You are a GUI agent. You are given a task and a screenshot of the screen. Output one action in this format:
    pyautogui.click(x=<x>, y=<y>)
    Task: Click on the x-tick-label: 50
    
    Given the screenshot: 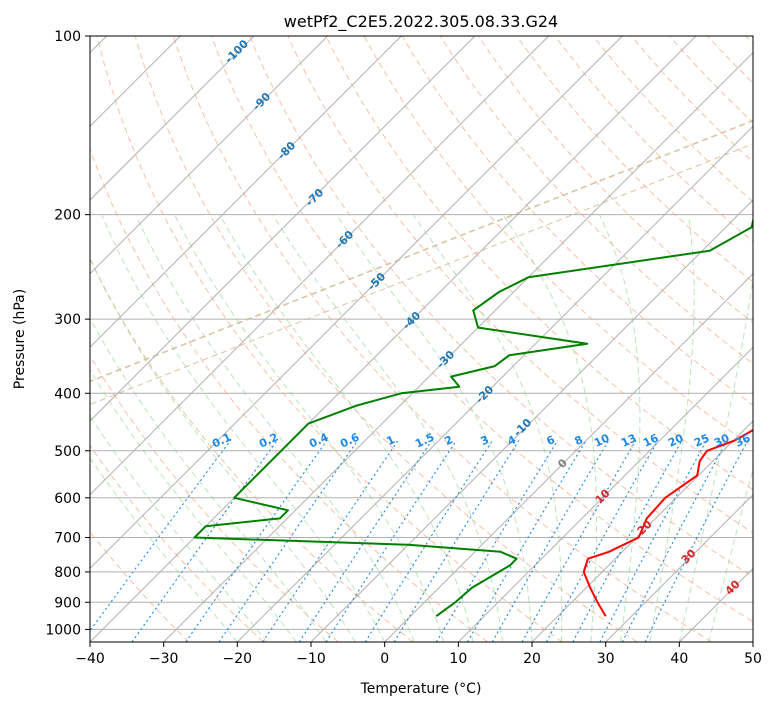 What is the action you would take?
    pyautogui.click(x=753, y=659)
    